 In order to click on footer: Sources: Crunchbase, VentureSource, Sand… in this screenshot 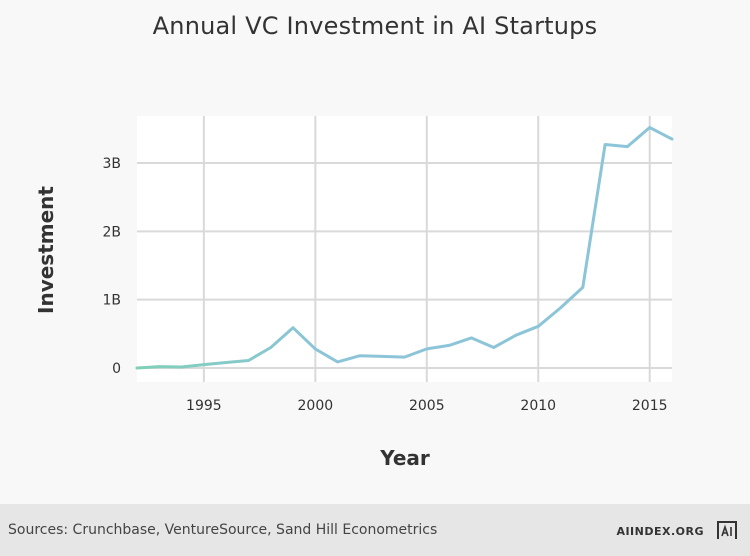, I will do `click(375, 530)`.